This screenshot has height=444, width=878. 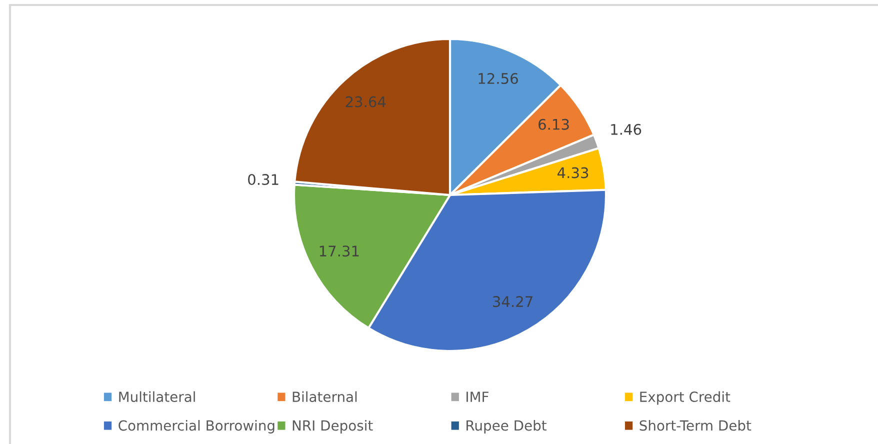 I want to click on legend-label: IMF, so click(x=477, y=397).